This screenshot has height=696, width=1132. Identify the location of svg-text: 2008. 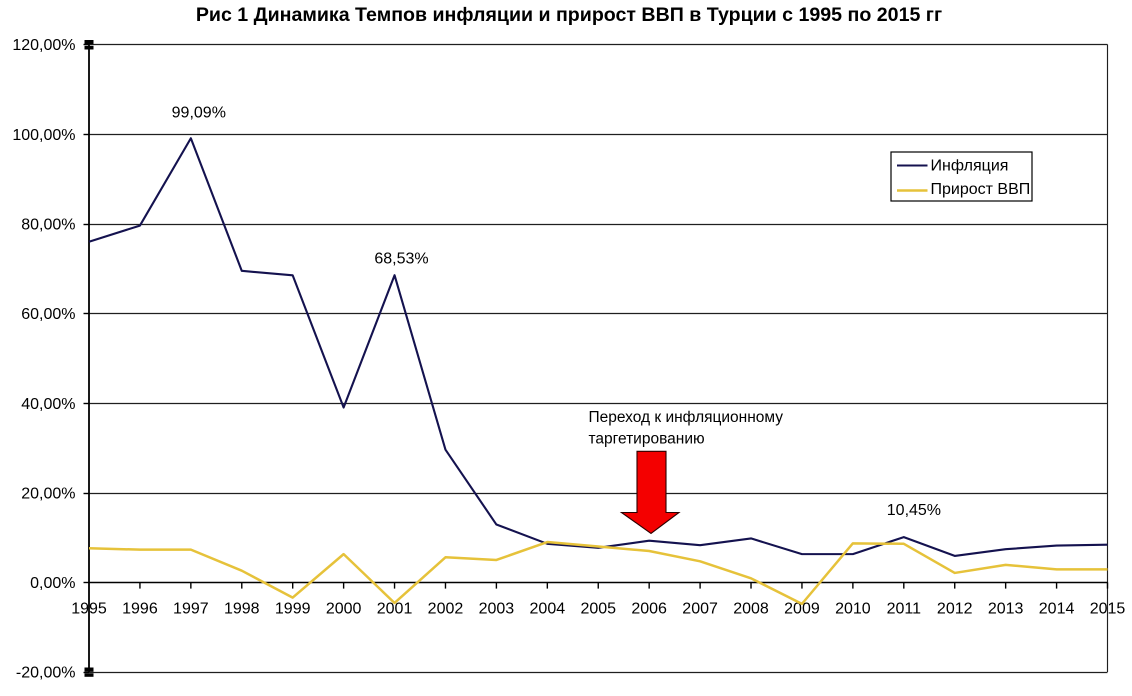
(751, 609).